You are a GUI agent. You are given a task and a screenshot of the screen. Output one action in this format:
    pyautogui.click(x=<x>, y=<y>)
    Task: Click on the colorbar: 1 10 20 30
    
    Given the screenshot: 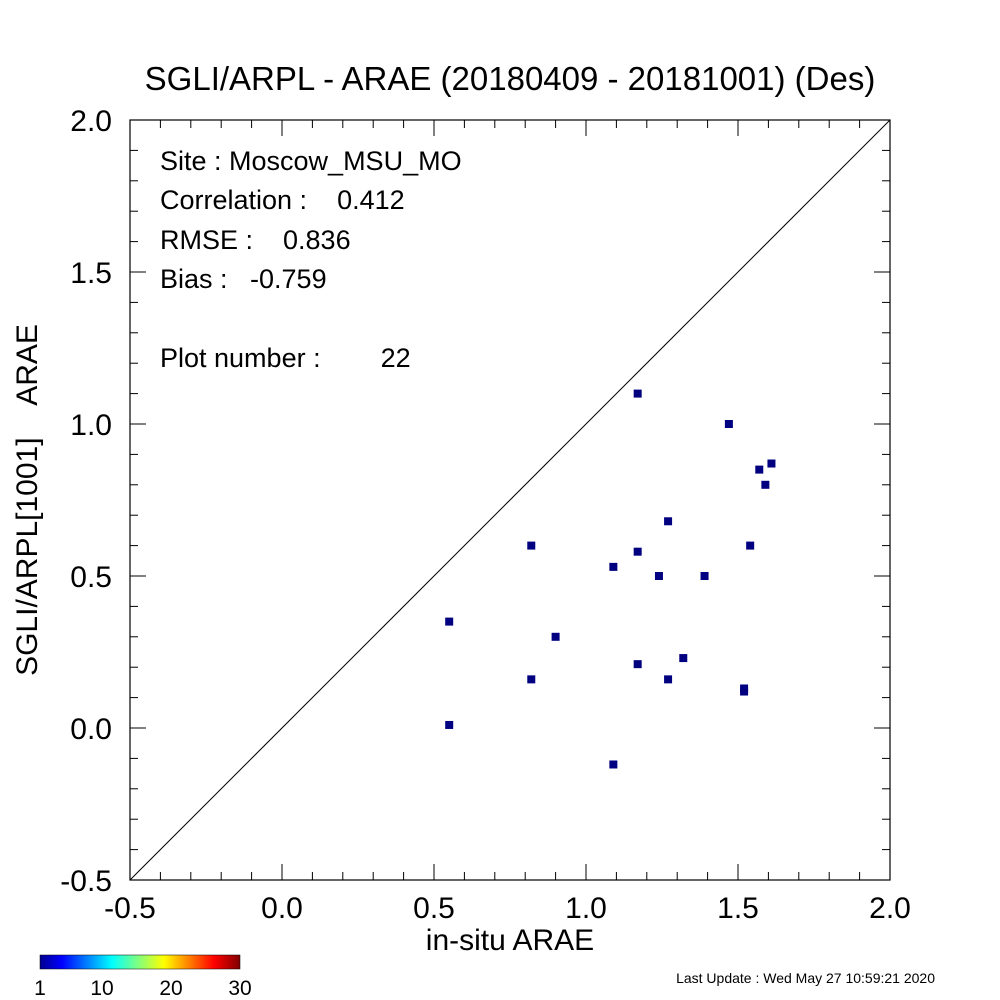 What is the action you would take?
    pyautogui.click(x=143, y=977)
    